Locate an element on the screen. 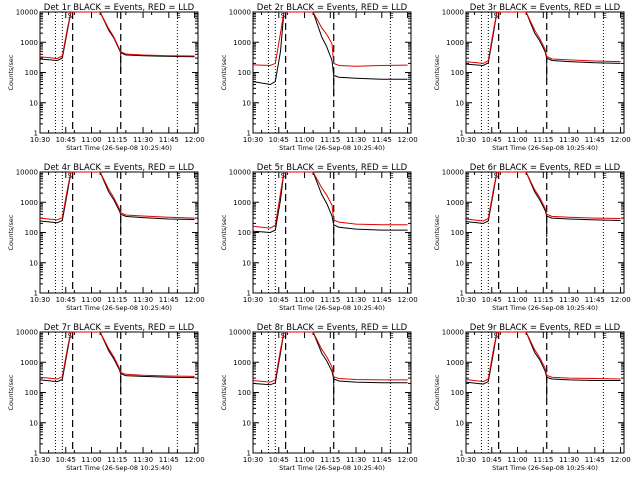 This screenshot has width=640, height=480. chart-title: Det 8r BLACK = Events, RED = LLD is located at coordinates (332, 328).